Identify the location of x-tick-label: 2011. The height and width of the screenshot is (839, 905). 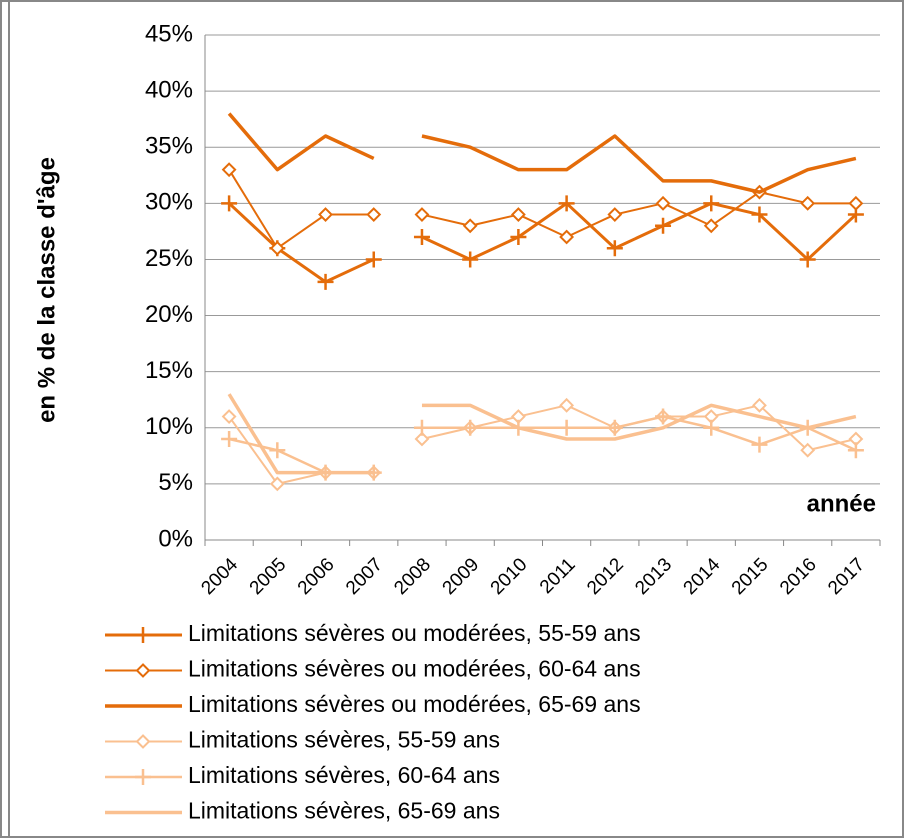
(558, 576).